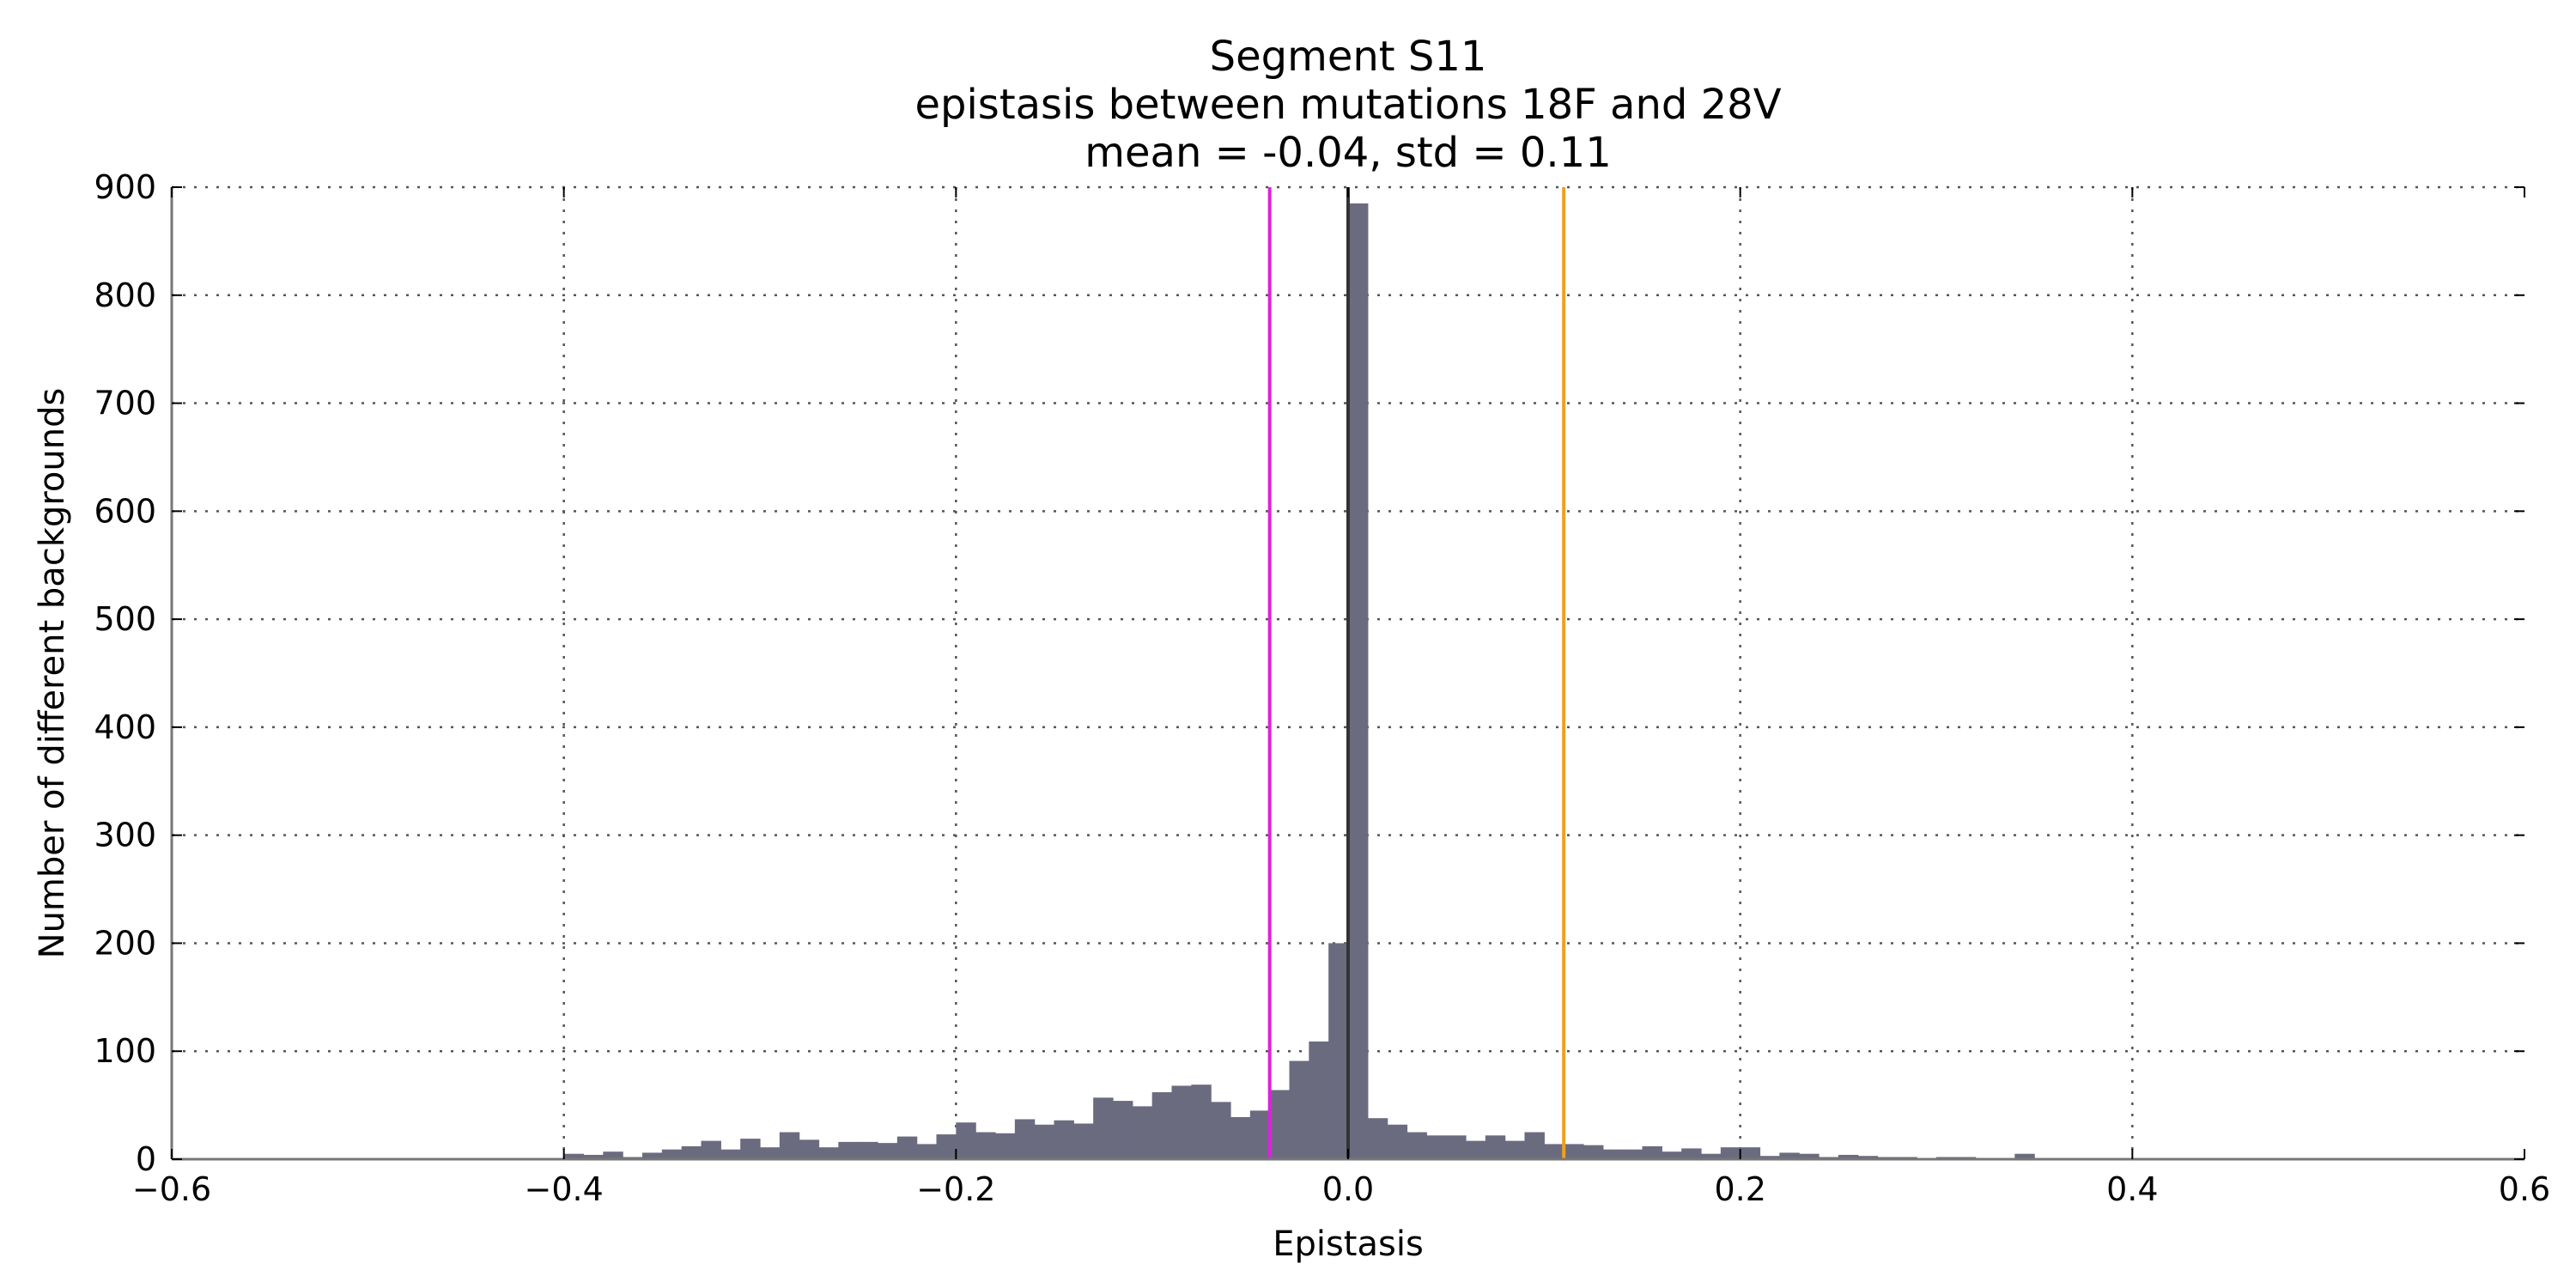 The height and width of the screenshot is (1288, 2576). What do you see at coordinates (125, 511) in the screenshot?
I see `y-tick-label: 600` at bounding box center [125, 511].